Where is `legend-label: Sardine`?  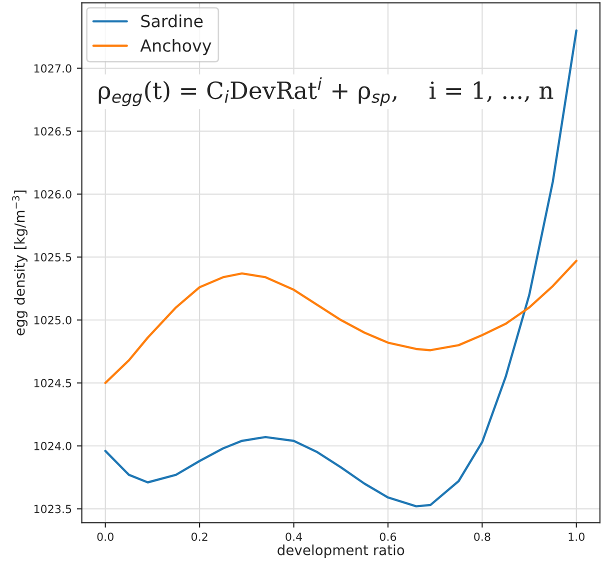 legend-label: Sardine is located at coordinates (172, 21).